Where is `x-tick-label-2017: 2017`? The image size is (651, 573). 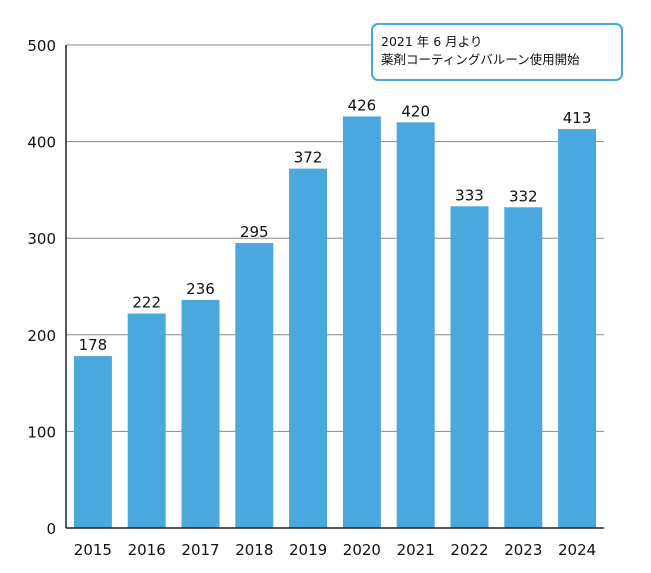
x-tick-label-2017: 2017 is located at coordinates (200, 550).